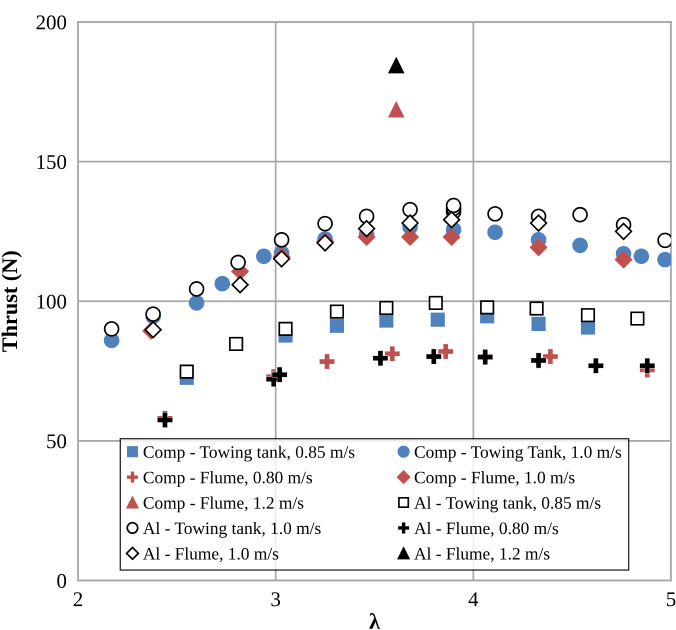  What do you see at coordinates (78, 599) in the screenshot?
I see `x-tick-label: 2` at bounding box center [78, 599].